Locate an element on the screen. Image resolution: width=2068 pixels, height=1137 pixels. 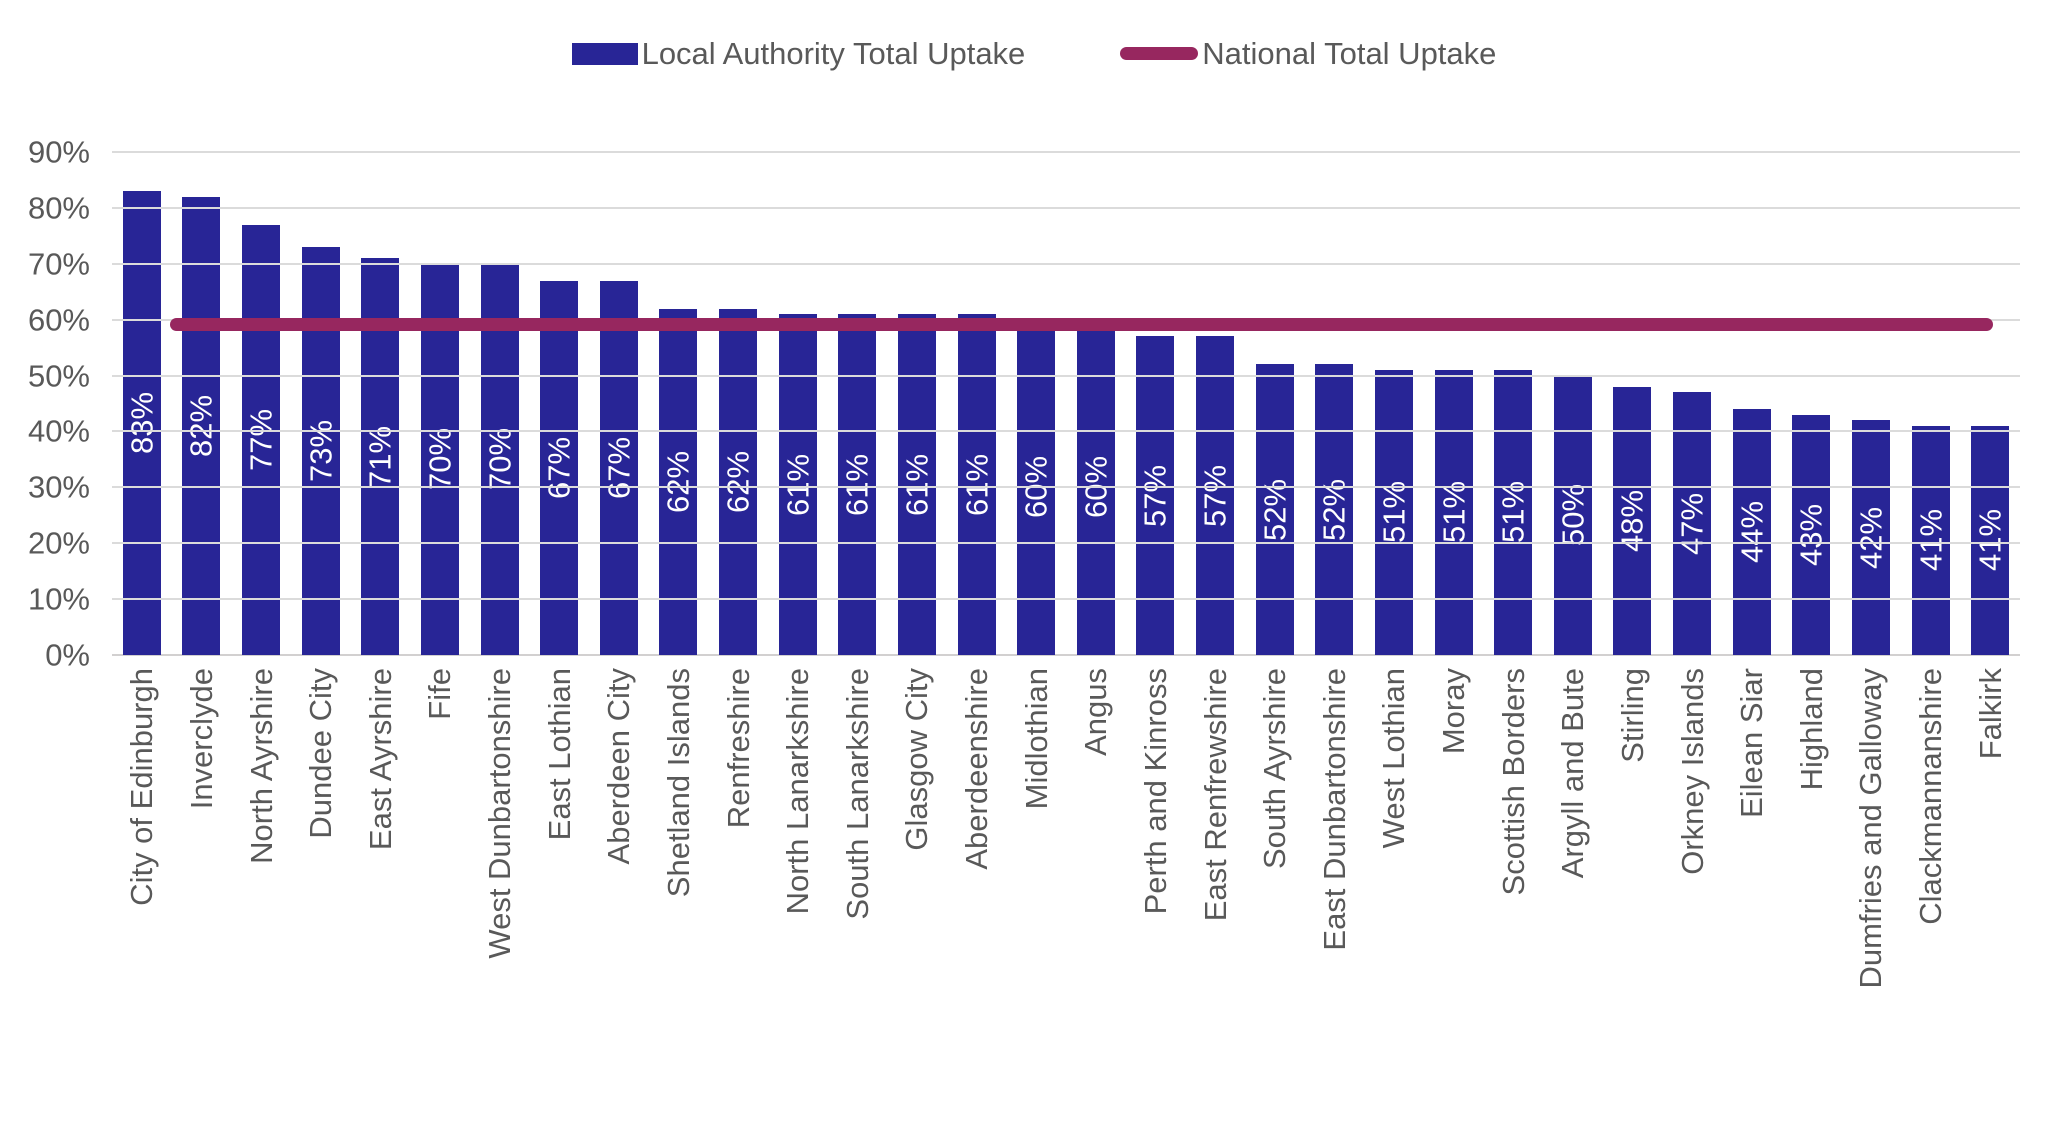
bar-value-label: 50% is located at coordinates (1573, 515).